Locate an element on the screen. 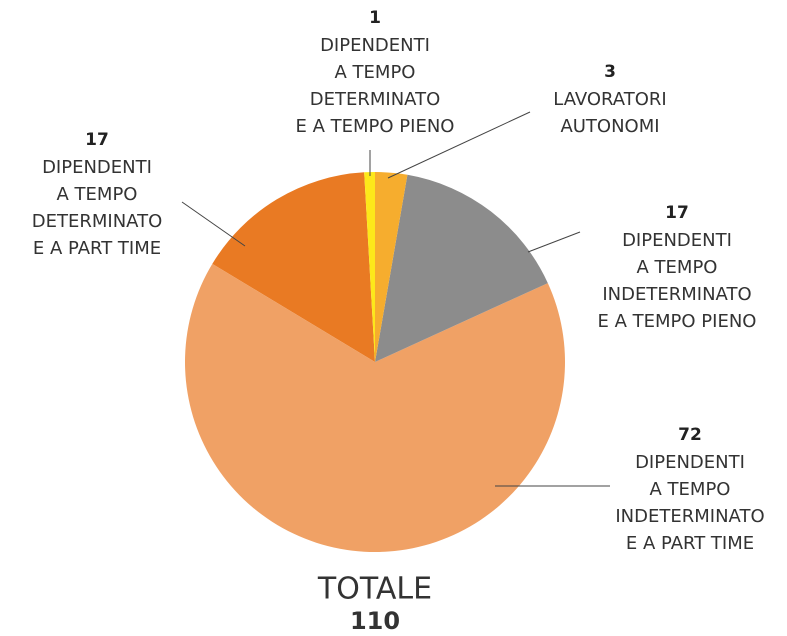  total-label: TOTALE is located at coordinates (374, 589).